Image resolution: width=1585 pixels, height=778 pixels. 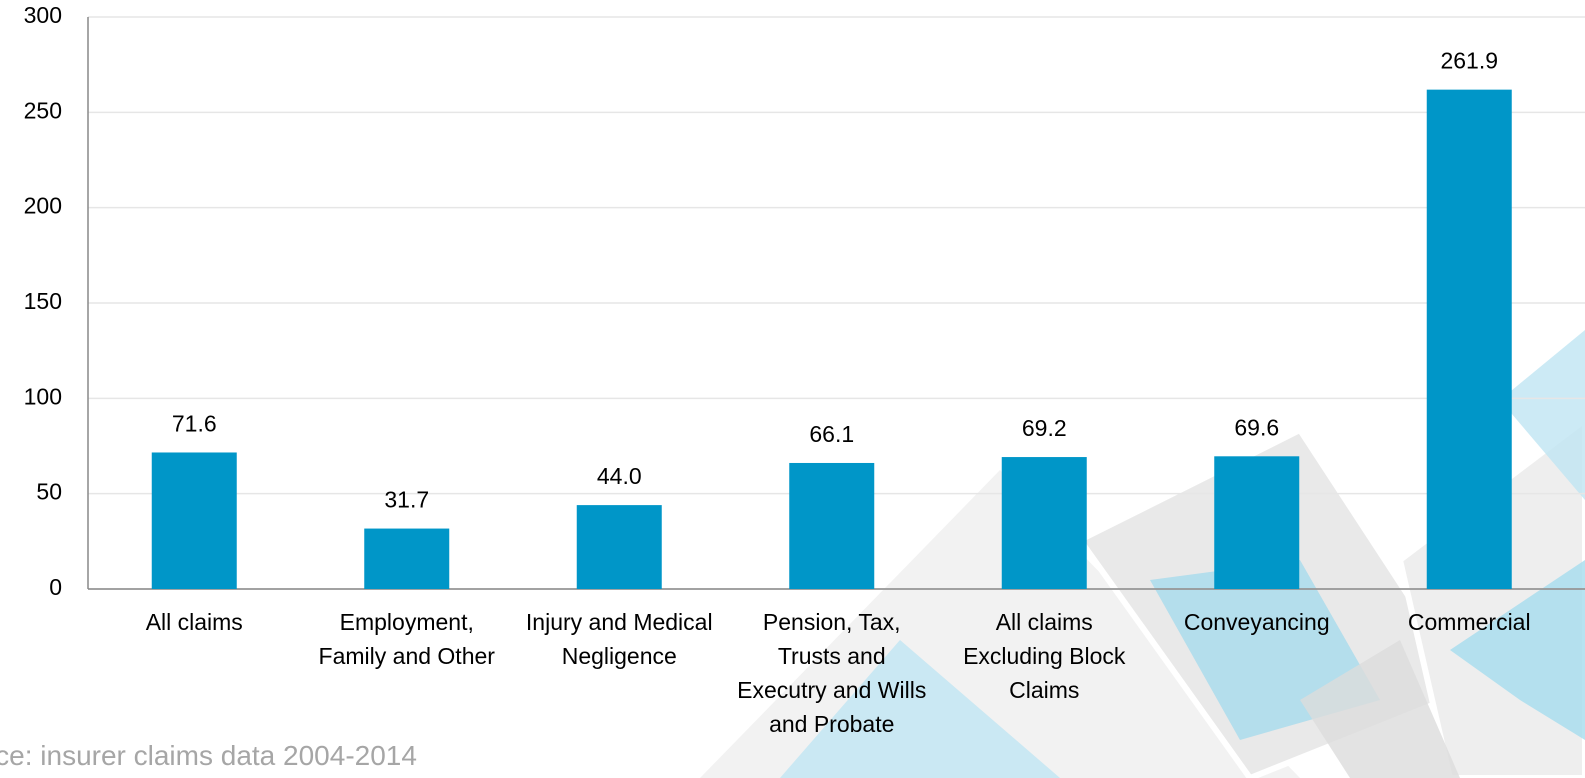 What do you see at coordinates (406, 639) in the screenshot?
I see `x-tick-label: Employment, Family and Other` at bounding box center [406, 639].